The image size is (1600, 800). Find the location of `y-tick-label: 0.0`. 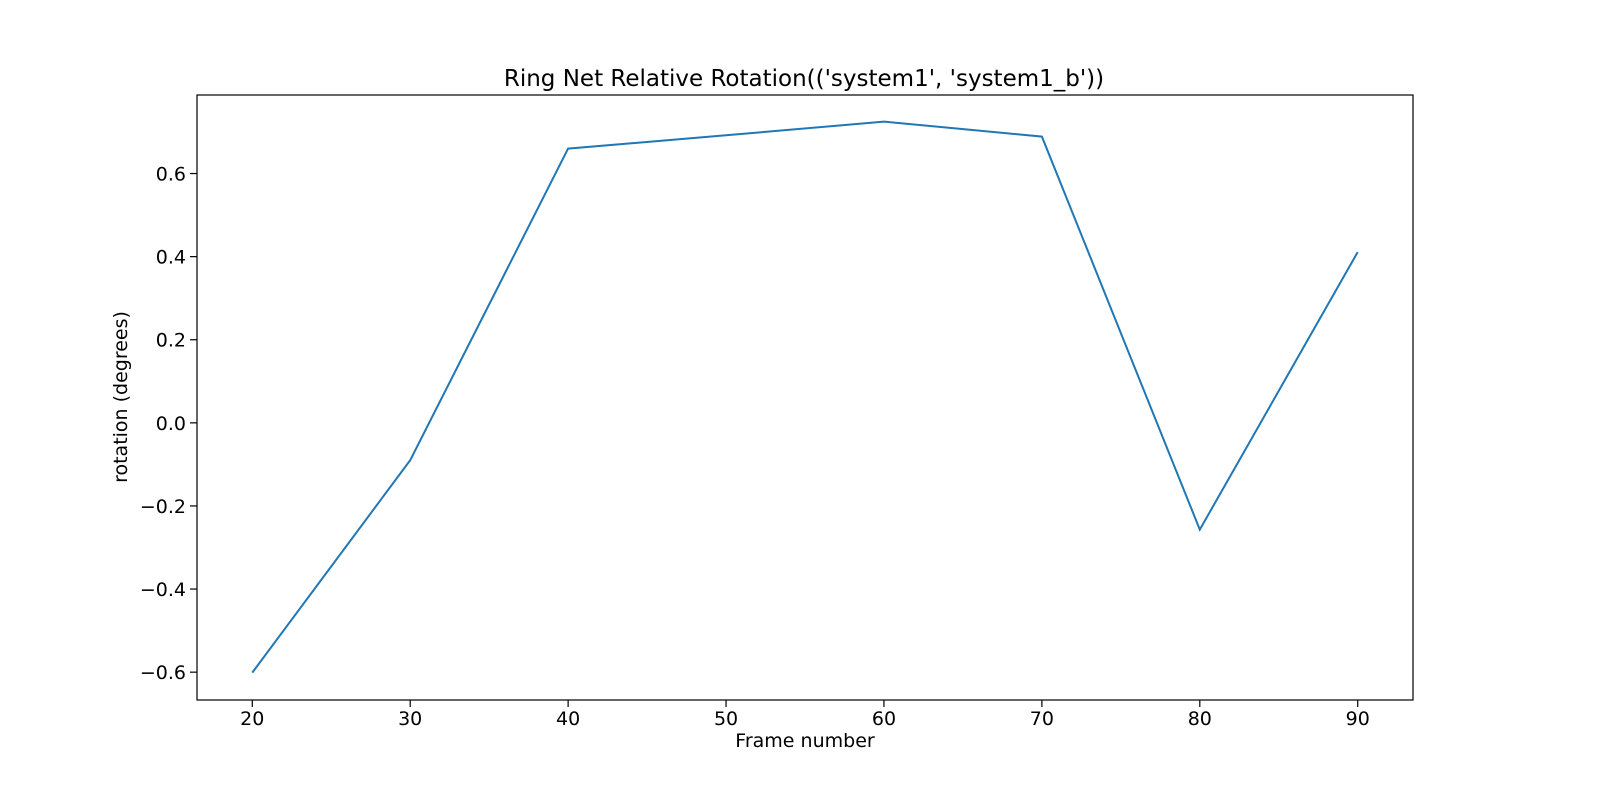

y-tick-label: 0.0 is located at coordinates (171, 424).